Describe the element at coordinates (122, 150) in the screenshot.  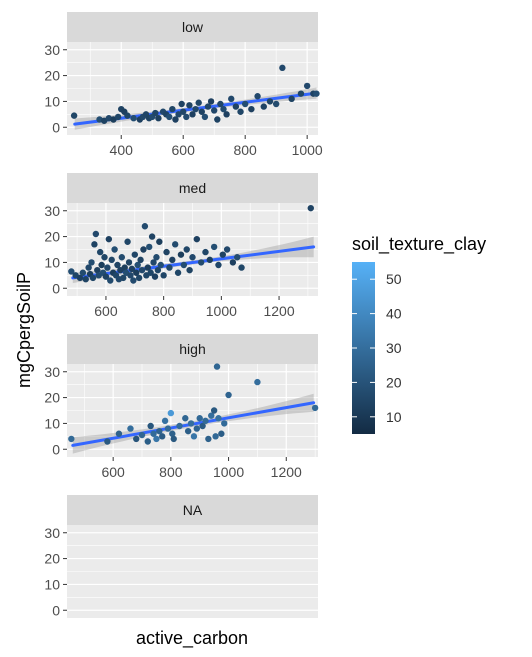
I see `x-tick-label: 400` at that location.